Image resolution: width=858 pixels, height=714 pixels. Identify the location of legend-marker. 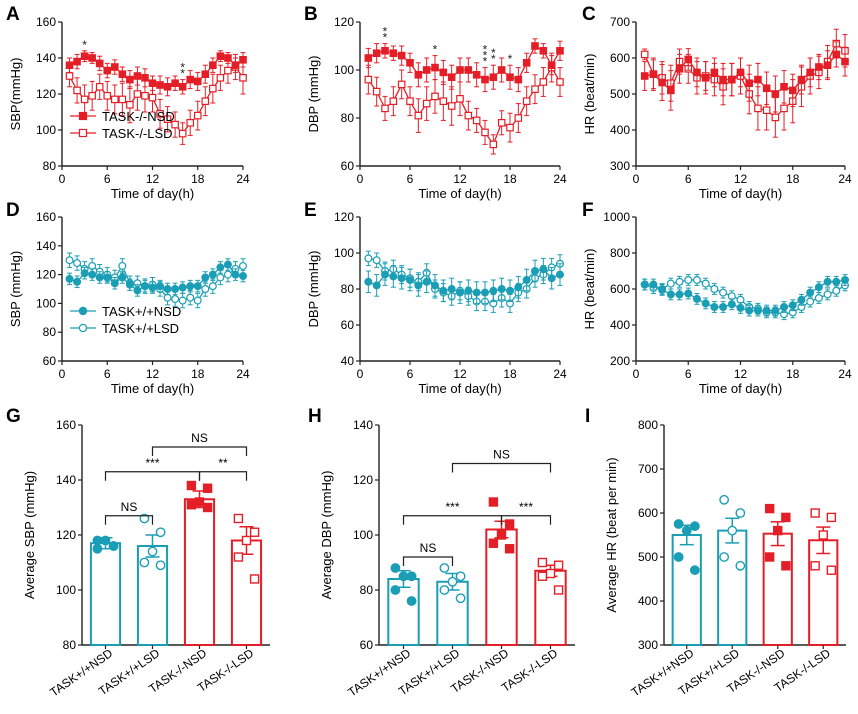
(83, 116).